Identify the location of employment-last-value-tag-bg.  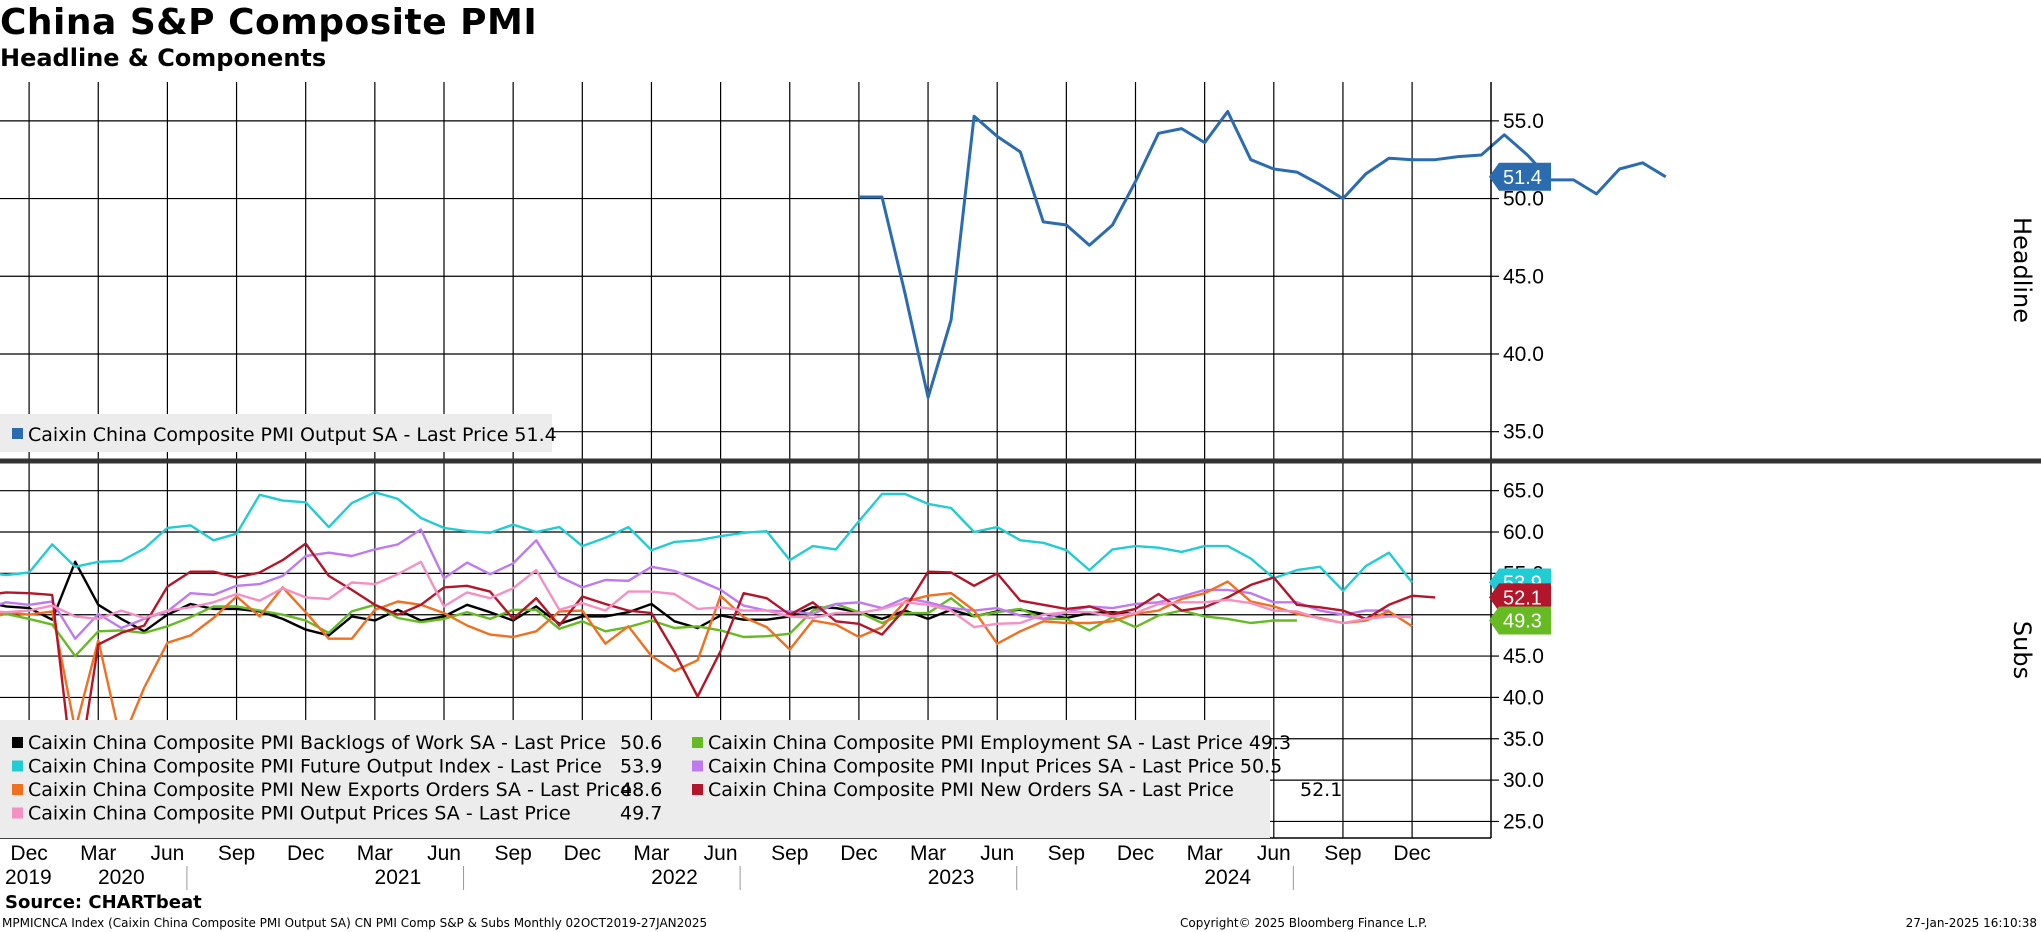
(1520, 620).